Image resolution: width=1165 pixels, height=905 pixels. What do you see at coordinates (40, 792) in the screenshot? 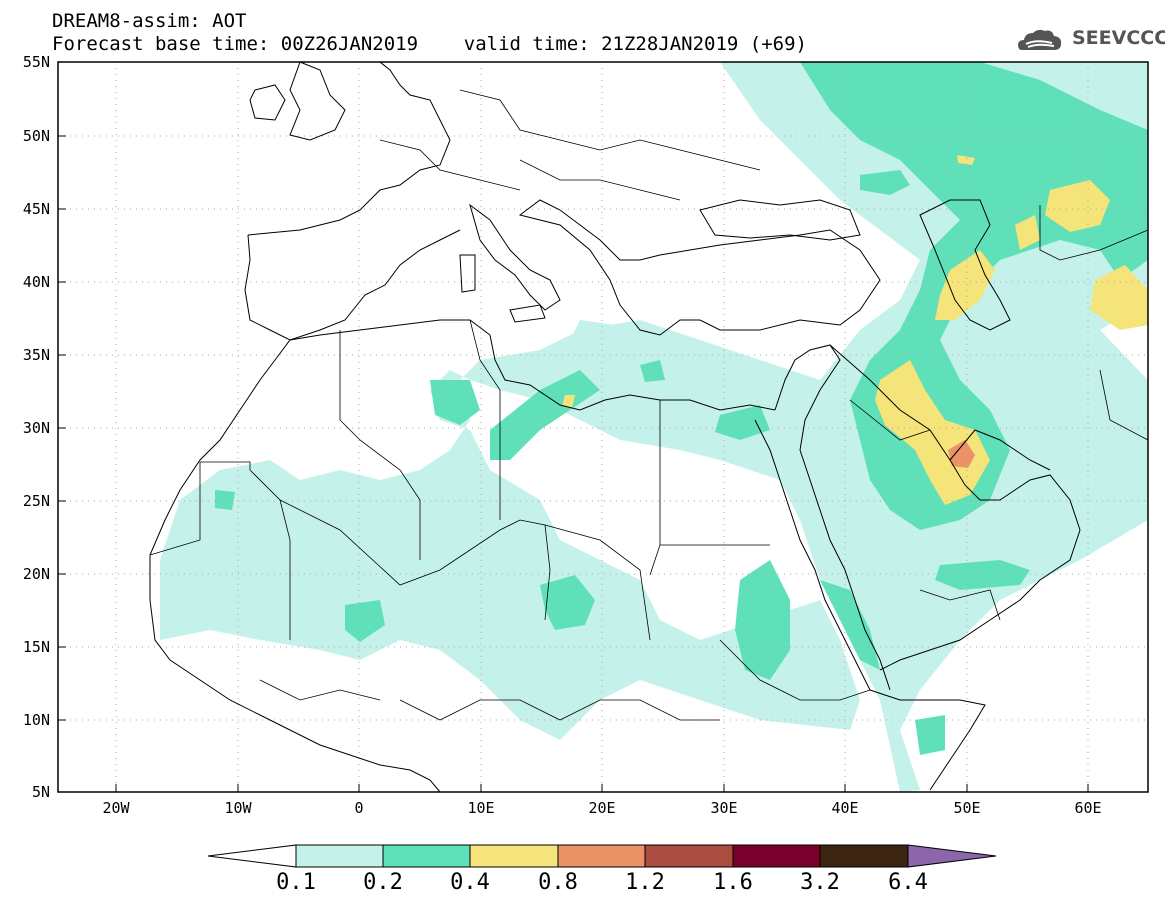
I see `lat-label: 5N` at bounding box center [40, 792].